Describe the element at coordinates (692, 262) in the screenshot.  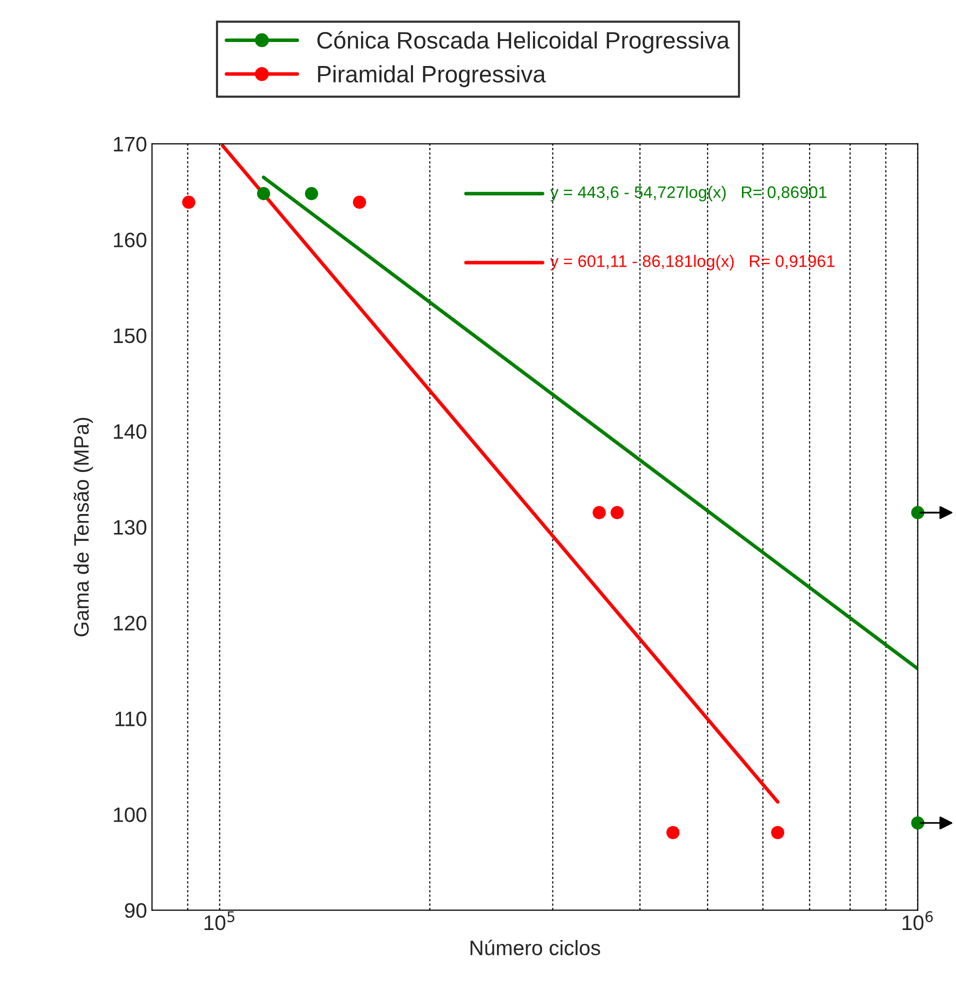
I see `annotation: y = 601,11 - 86,181log(x) R= 0,91961` at that location.